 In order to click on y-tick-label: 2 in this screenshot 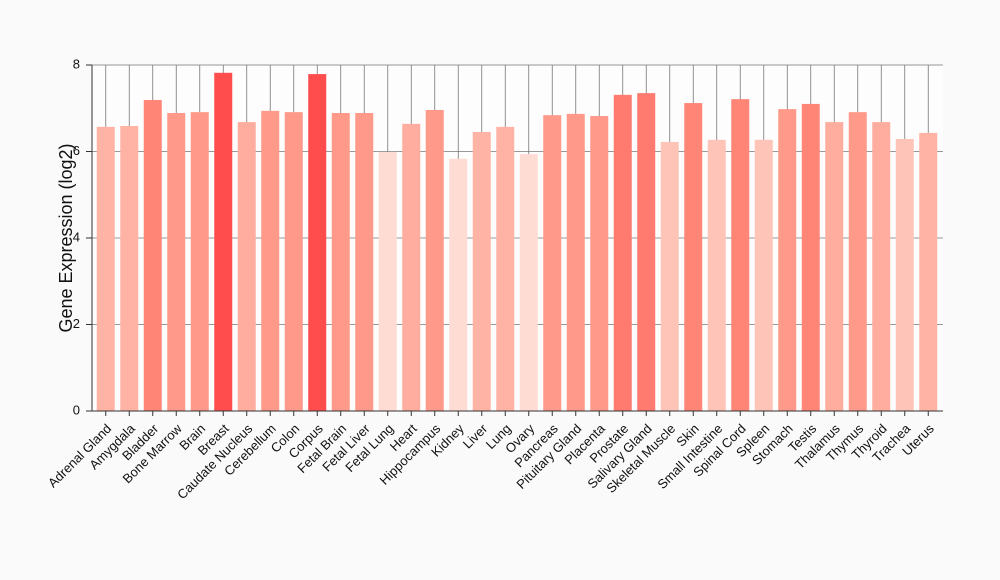, I will do `click(76, 323)`.